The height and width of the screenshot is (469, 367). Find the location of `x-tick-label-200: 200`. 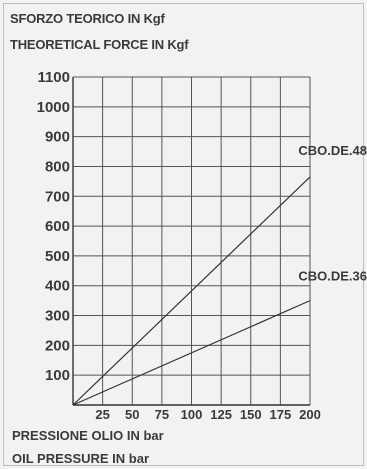

x-tick-label-200: 200 is located at coordinates (310, 414).